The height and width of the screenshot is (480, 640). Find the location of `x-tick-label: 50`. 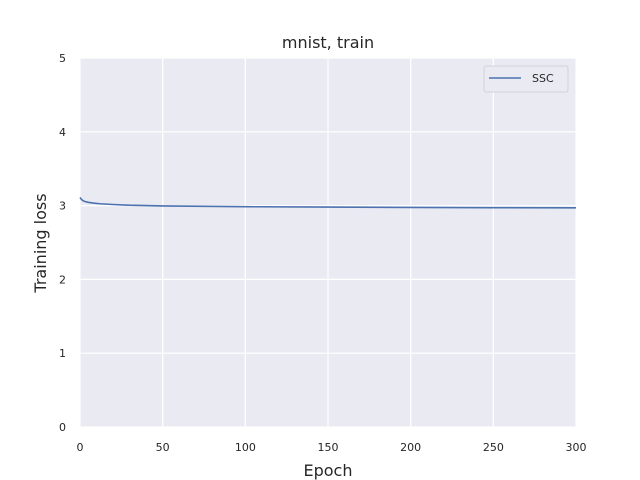

x-tick-label: 50 is located at coordinates (163, 447).